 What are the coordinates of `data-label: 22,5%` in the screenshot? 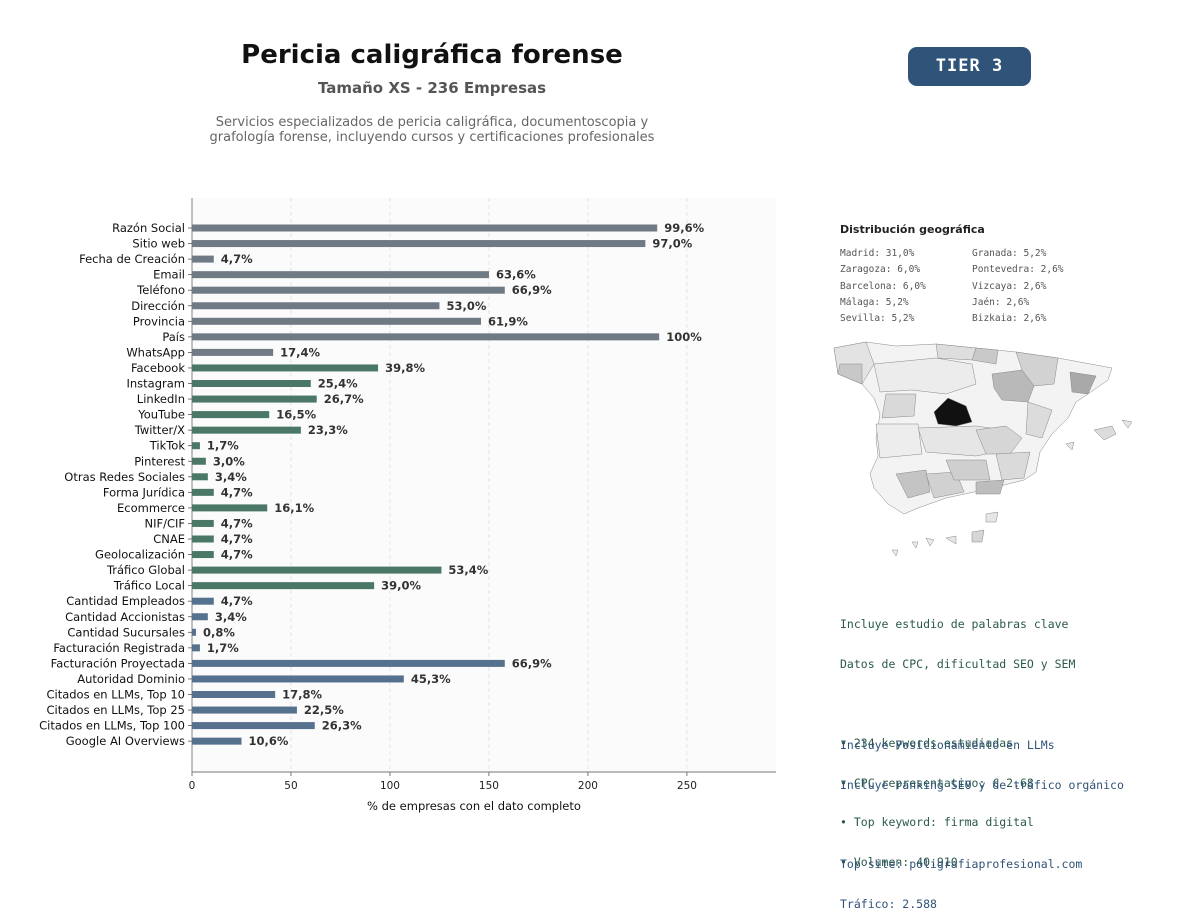 It's located at (324, 710).